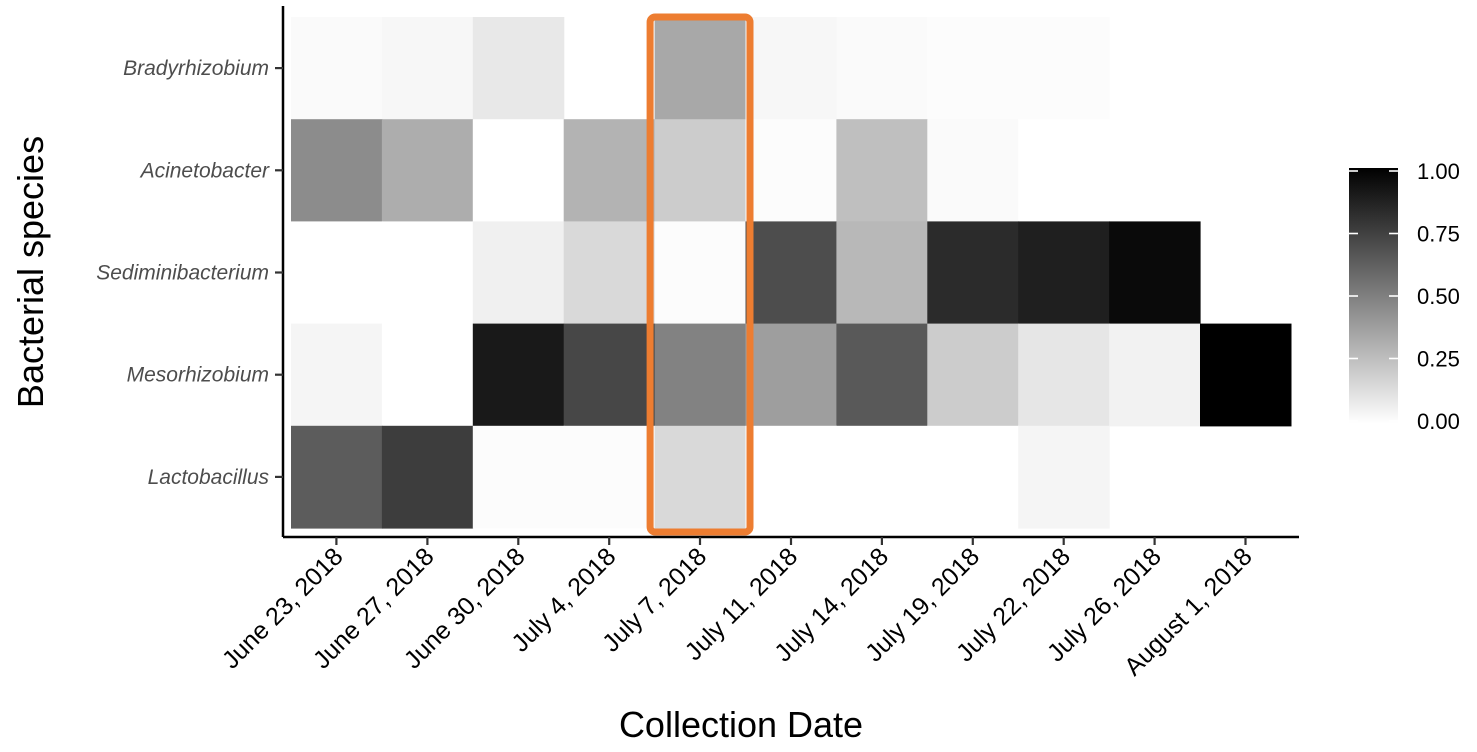  What do you see at coordinates (427, 68) in the screenshot?
I see `heatmap-cell-bradyrhizobium-june-27-2018` at bounding box center [427, 68].